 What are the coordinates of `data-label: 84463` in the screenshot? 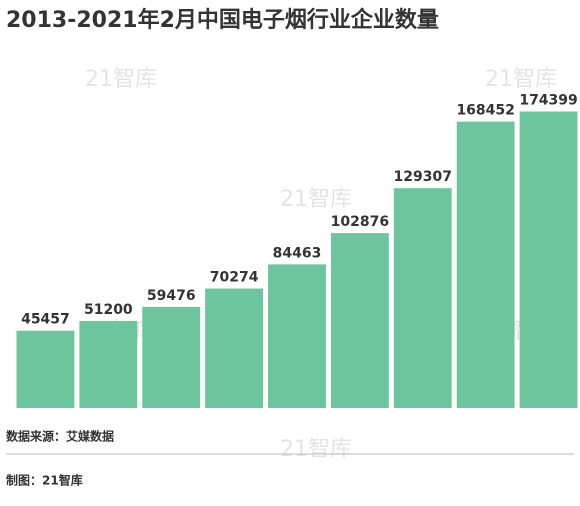 It's located at (297, 253).